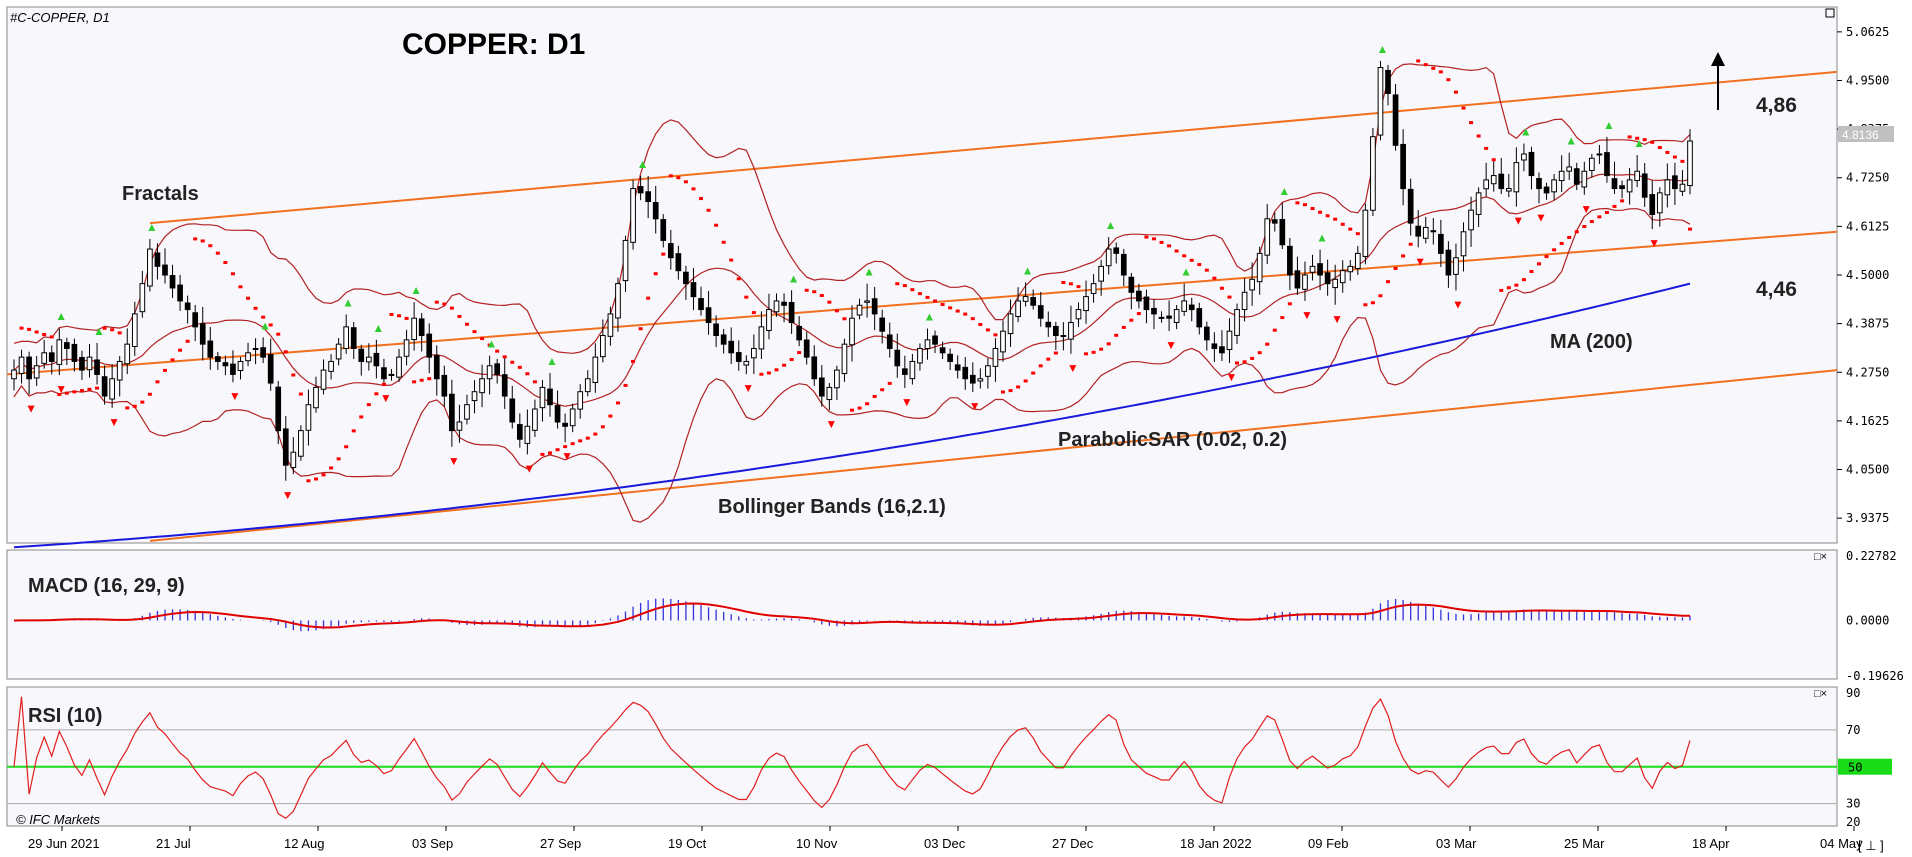 Image resolution: width=1912 pixels, height=857 pixels. What do you see at coordinates (1591, 342) in the screenshot?
I see `ma-label: MA (200)` at bounding box center [1591, 342].